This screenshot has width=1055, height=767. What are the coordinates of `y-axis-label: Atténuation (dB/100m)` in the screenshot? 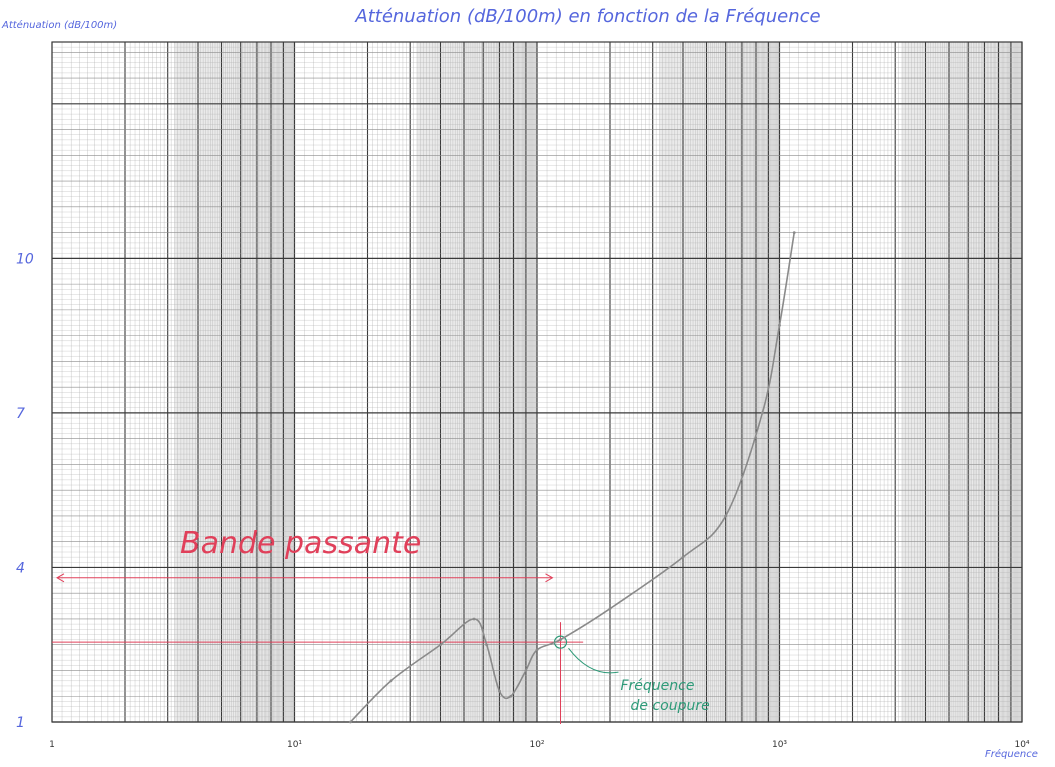 It's located at (59, 25).